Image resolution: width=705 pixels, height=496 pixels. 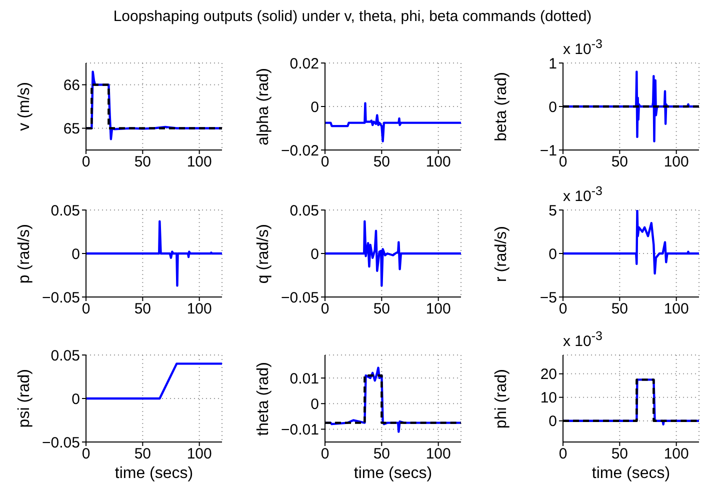 What do you see at coordinates (300, 430) in the screenshot?
I see `y-tick-label: −0.01` at bounding box center [300, 430].